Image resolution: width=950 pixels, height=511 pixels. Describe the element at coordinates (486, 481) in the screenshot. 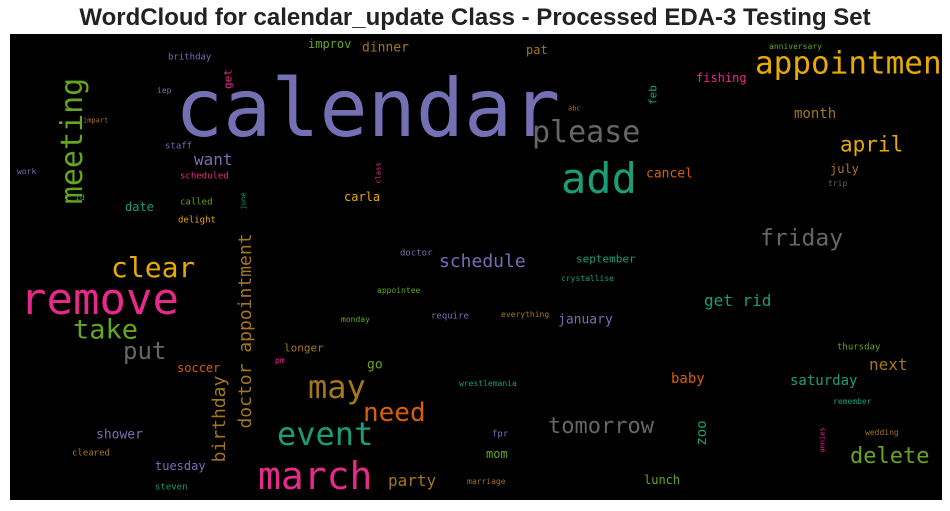

I see `word-marriage: marriage` at that location.